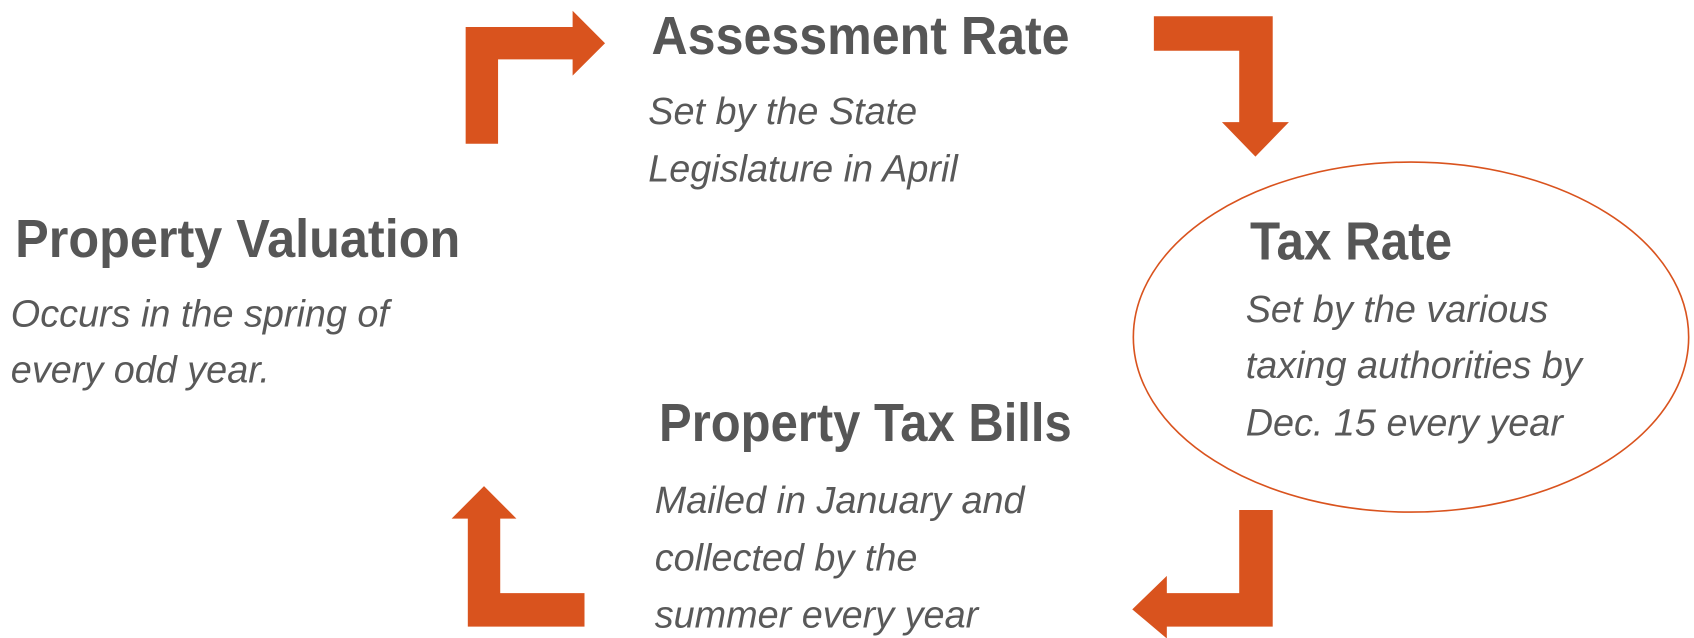  Describe the element at coordinates (803, 170) in the screenshot. I see `node-description: Legislature in April` at that location.